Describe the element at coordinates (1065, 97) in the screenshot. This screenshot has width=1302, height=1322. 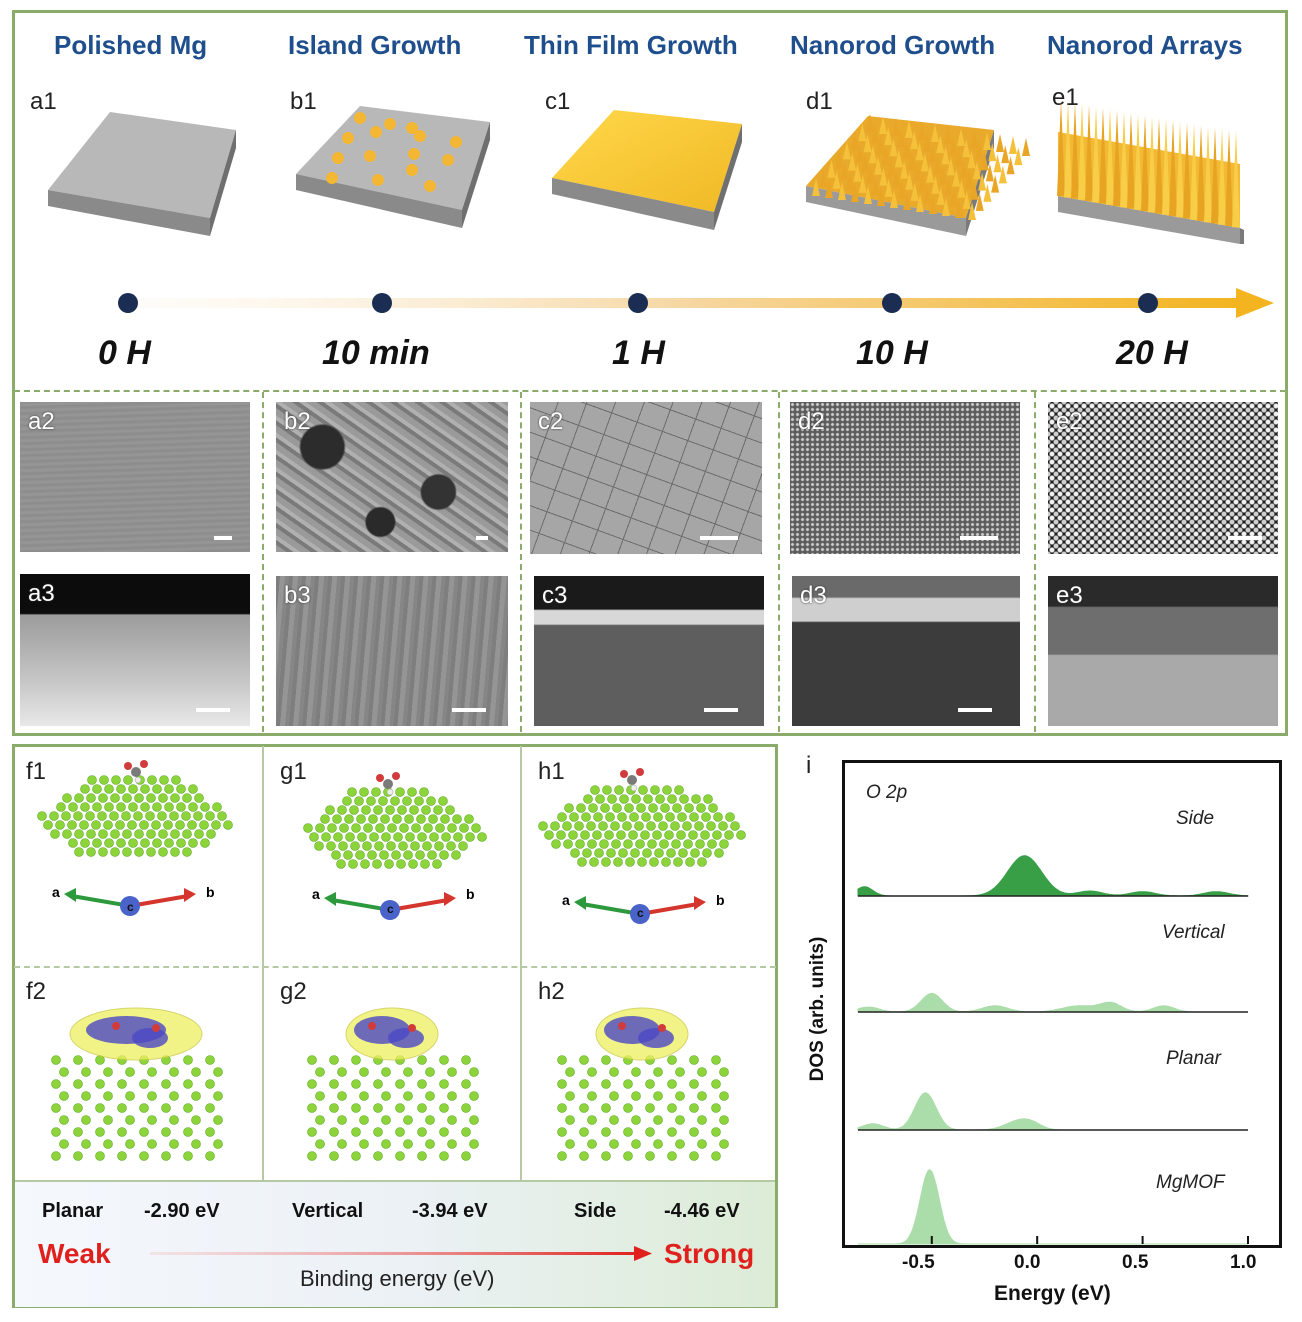
I see `scheme-label-e1: e1` at that location.